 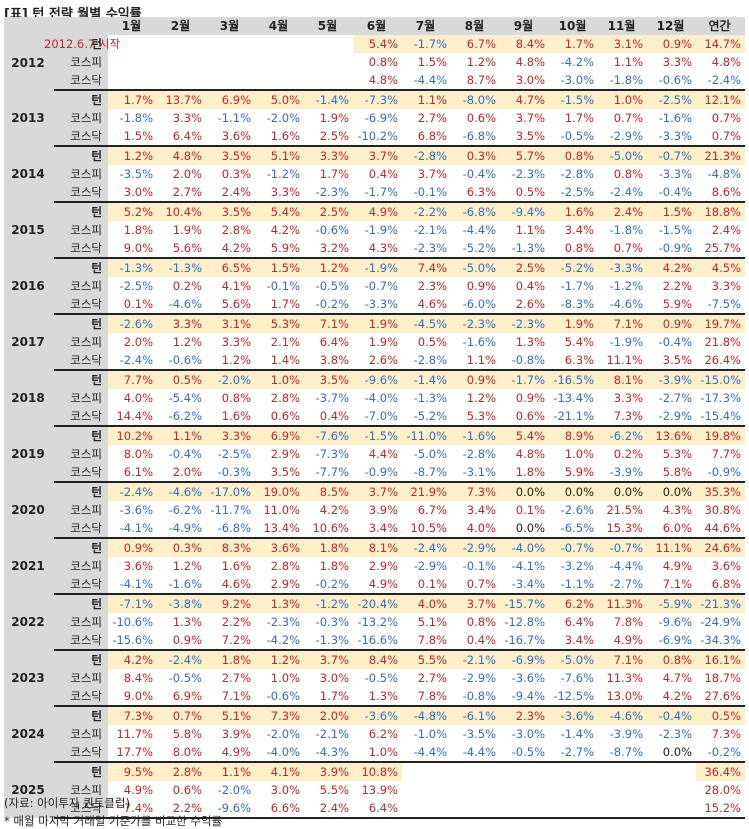 What do you see at coordinates (132, 193) in the screenshot?
I see `value-cell: 3.0%` at bounding box center [132, 193].